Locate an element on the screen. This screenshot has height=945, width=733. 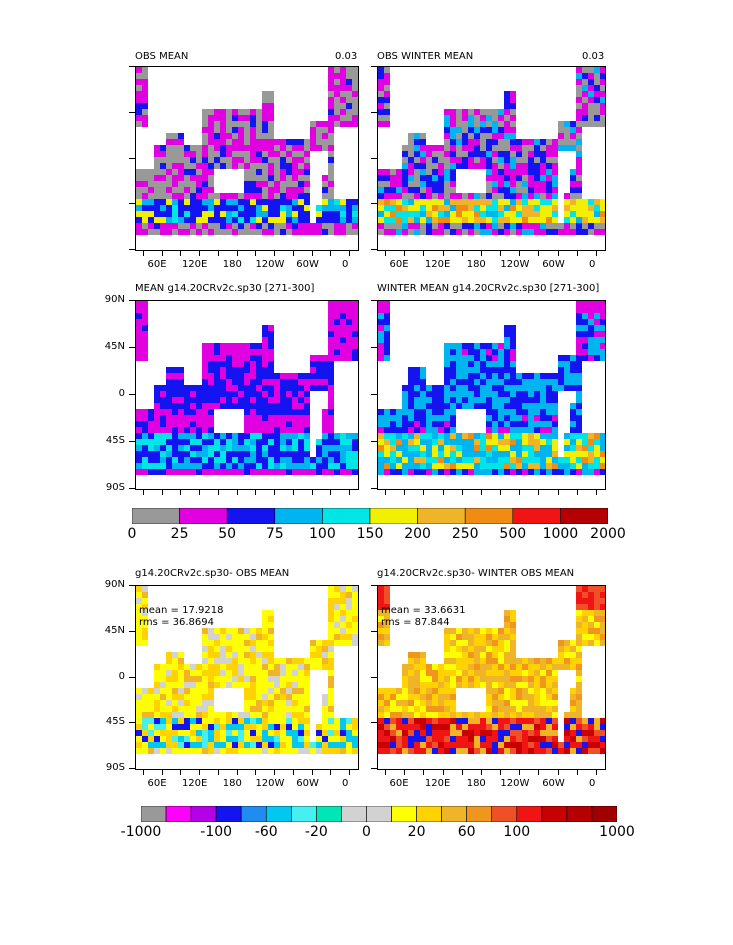
colorbar-label: 100 is located at coordinates (322, 534).